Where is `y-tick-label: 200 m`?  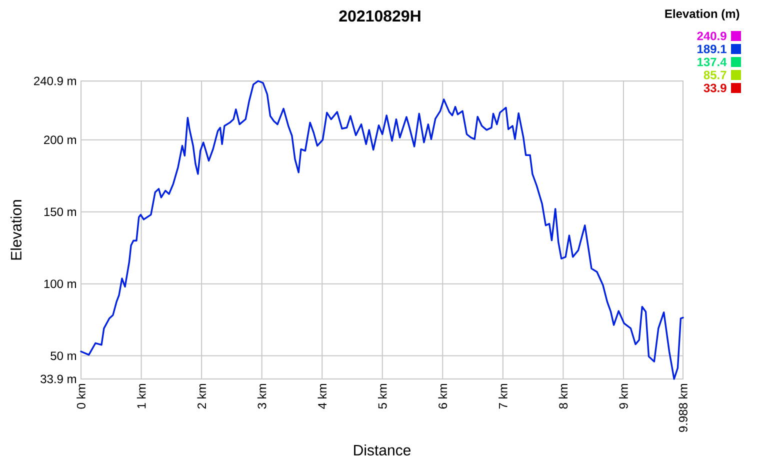
y-tick-label: 200 m is located at coordinates (60, 140).